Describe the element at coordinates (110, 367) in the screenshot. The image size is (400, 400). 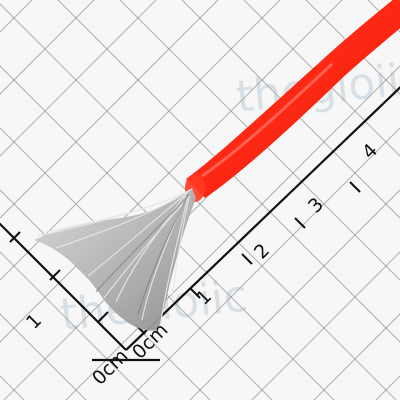
I see `ruler-left-label-0cm: 0cm` at that location.